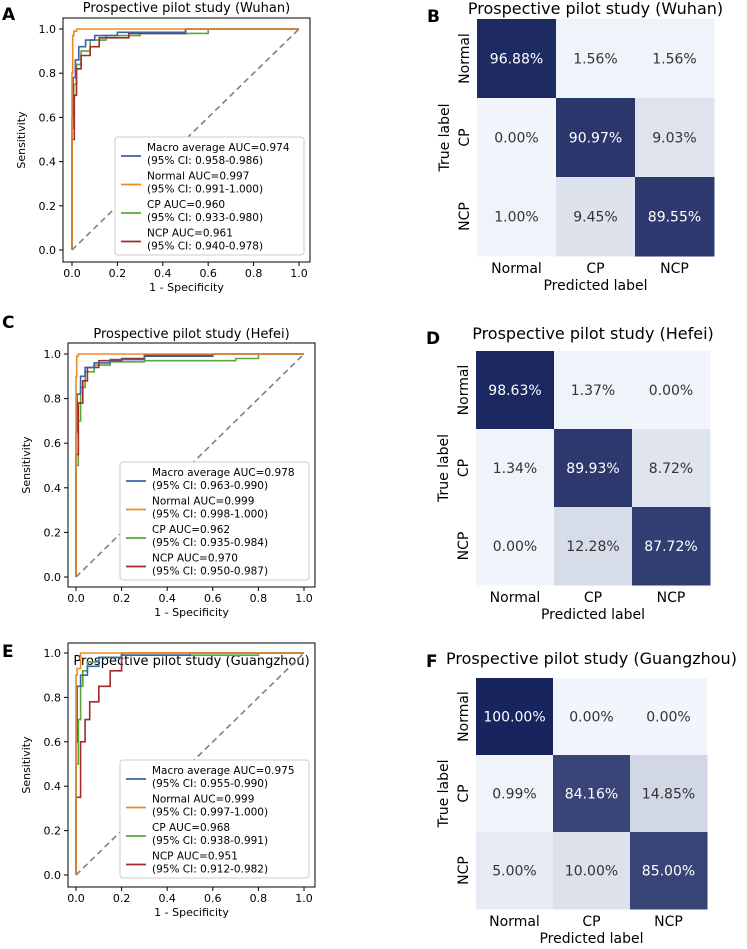 This screenshot has height=949, width=747. What do you see at coordinates (433, 339) in the screenshot?
I see `panel-letter: D` at bounding box center [433, 339].